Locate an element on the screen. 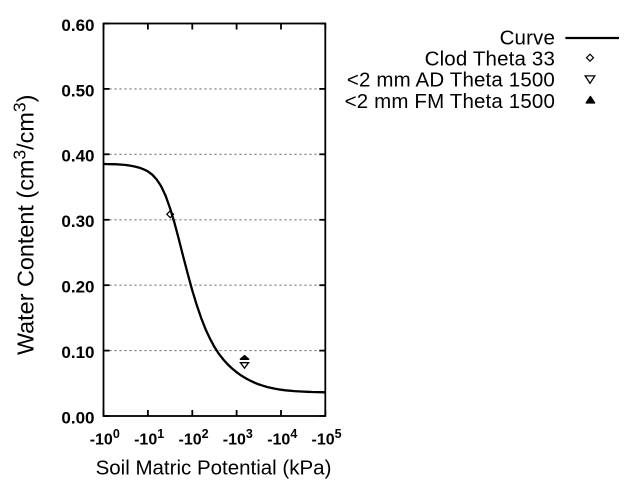 This screenshot has height=480, width=640. svg-text: Soil Matric Potential (kPa) is located at coordinates (214, 468).